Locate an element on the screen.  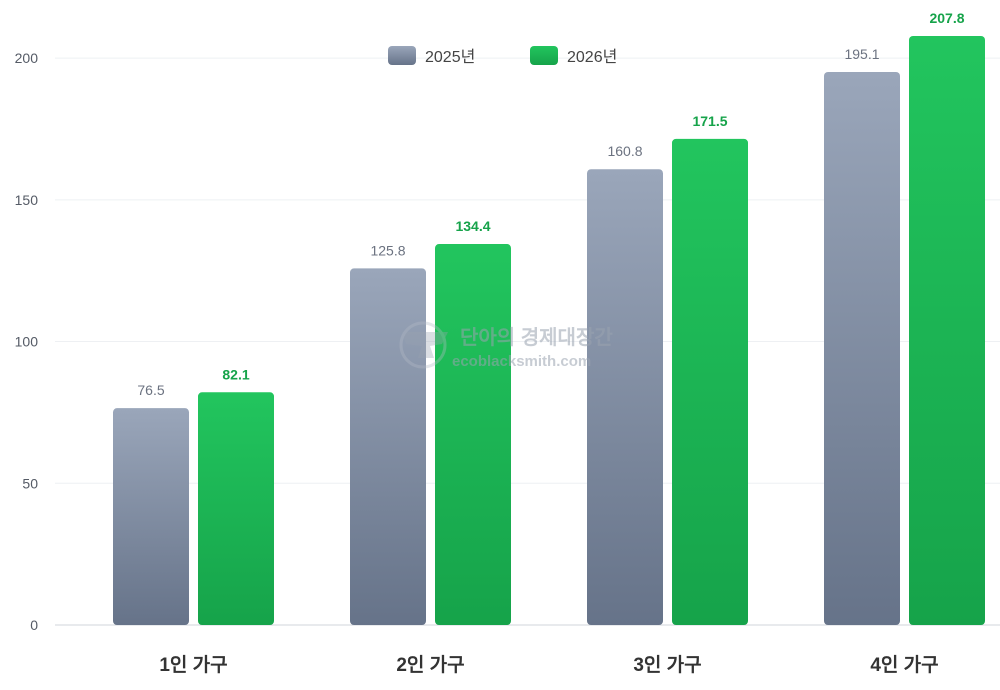
legend-label-2025: 2025년 is located at coordinates (450, 57).